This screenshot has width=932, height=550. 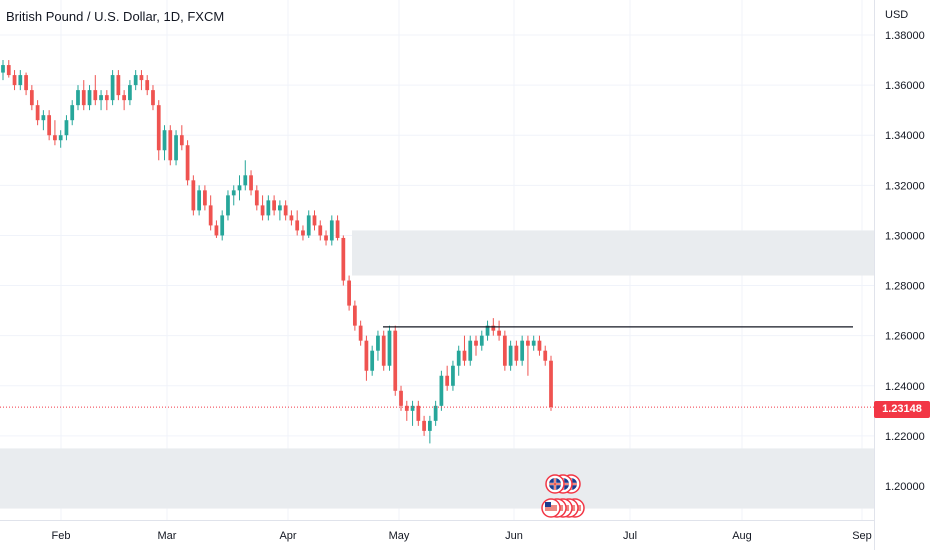 What do you see at coordinates (902, 409) in the screenshot?
I see `last-price-tag: 1.23148` at bounding box center [902, 409].